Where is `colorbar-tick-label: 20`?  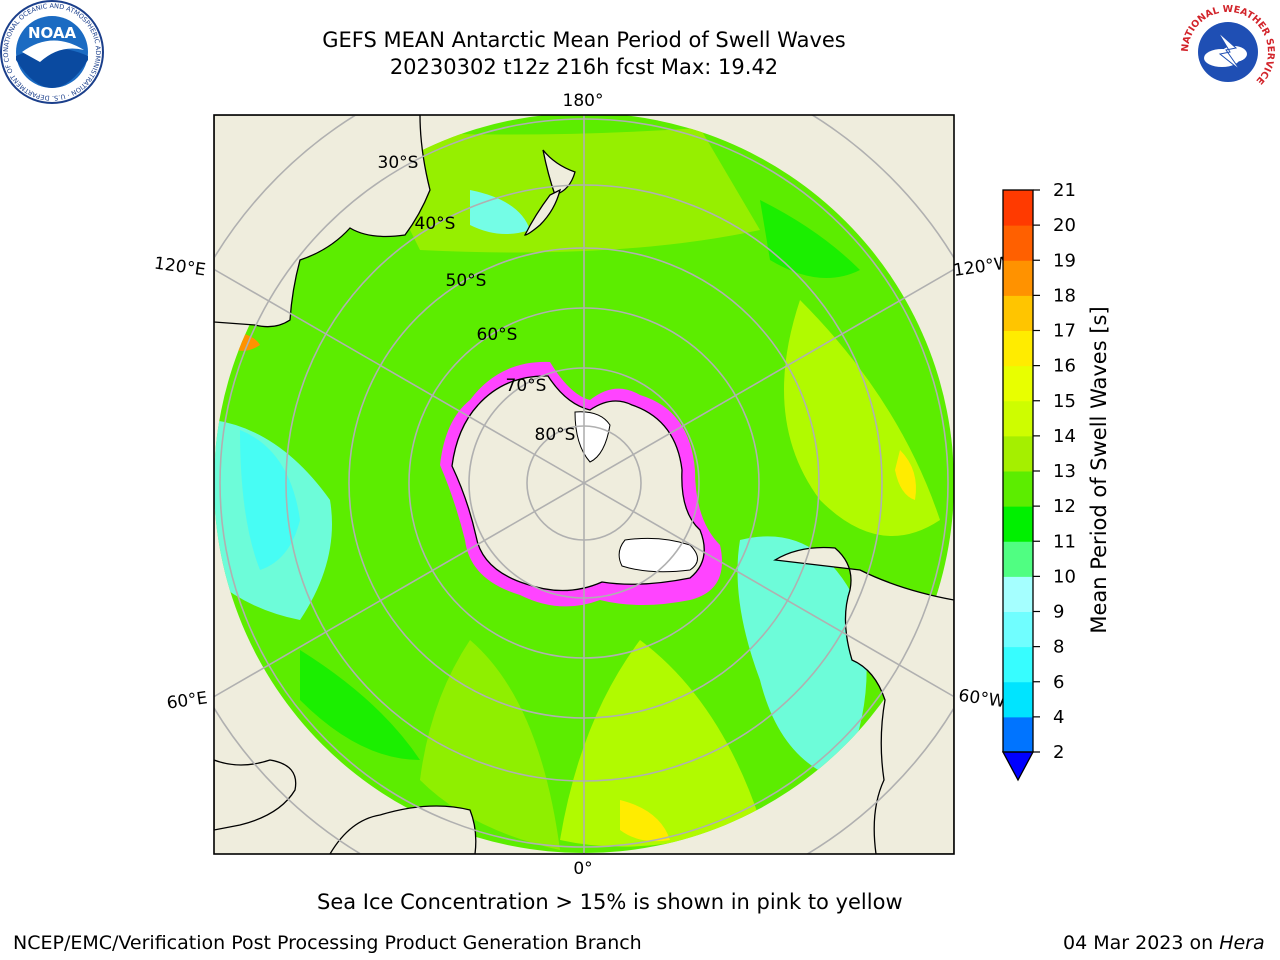 colorbar-tick-label: 20 is located at coordinates (1064, 225).